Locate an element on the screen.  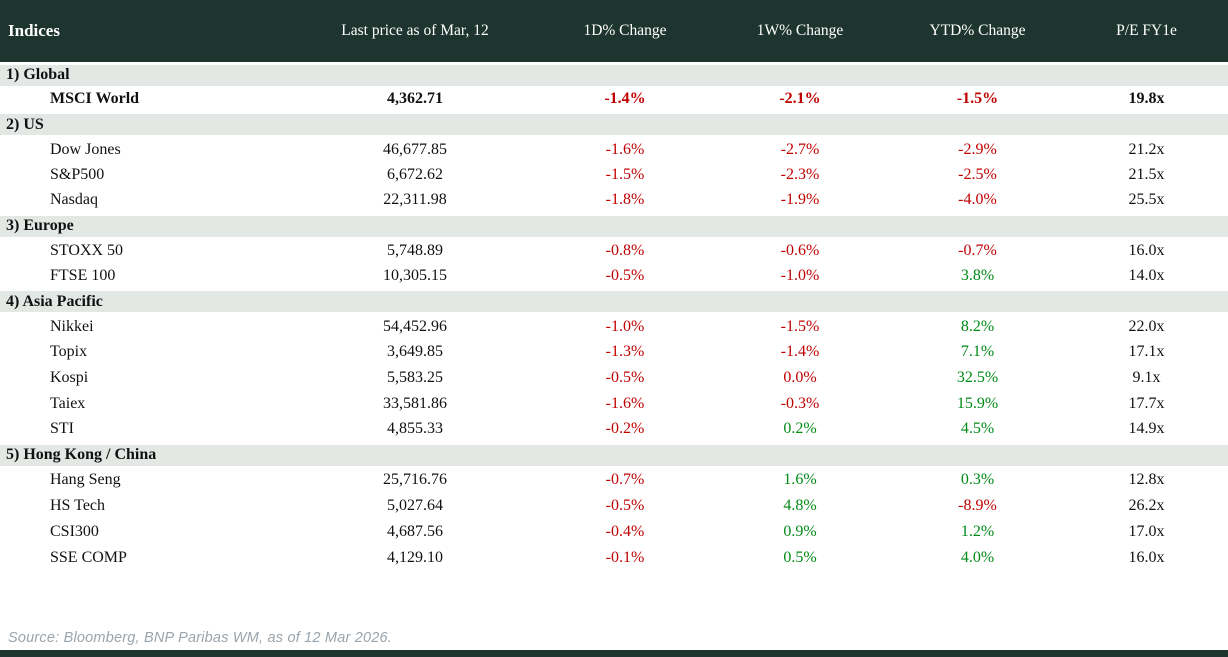
index-row: S&P500 6,672.62 -1.5% -2.3% -2.5% 21.5x is located at coordinates (614, 175).